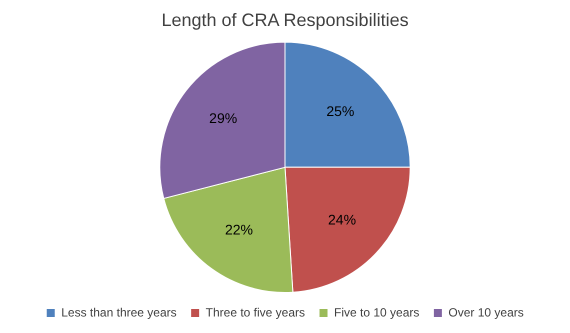 The width and height of the screenshot is (570, 333). What do you see at coordinates (486, 312) in the screenshot?
I see `legend-label: Over 10 years` at bounding box center [486, 312].